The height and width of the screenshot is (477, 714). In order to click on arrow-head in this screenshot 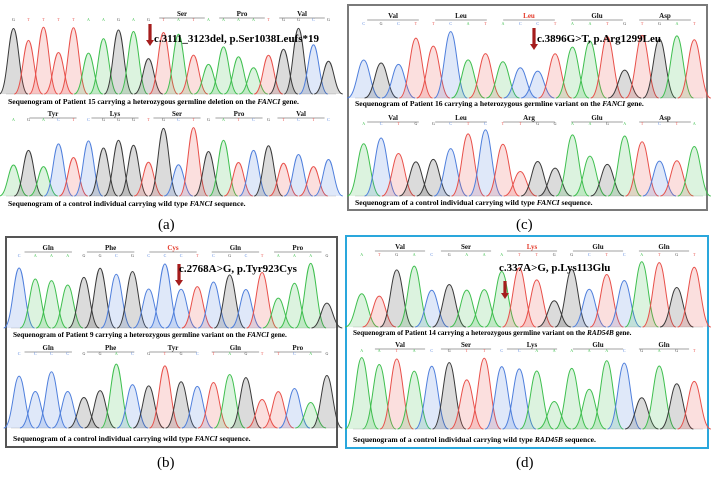, I will do `click(534, 47)`.